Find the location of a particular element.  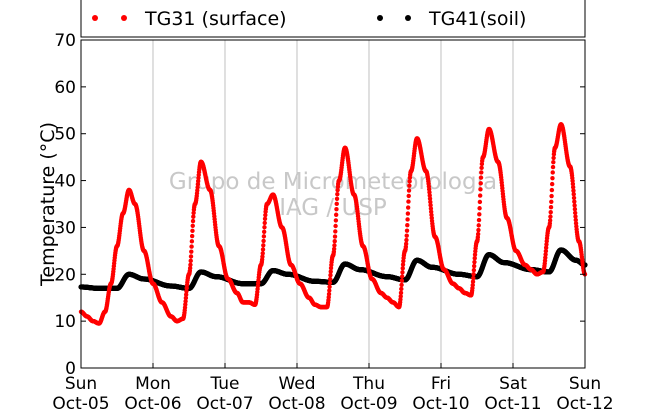

y-tick-label: 50 is located at coordinates (65, 135).